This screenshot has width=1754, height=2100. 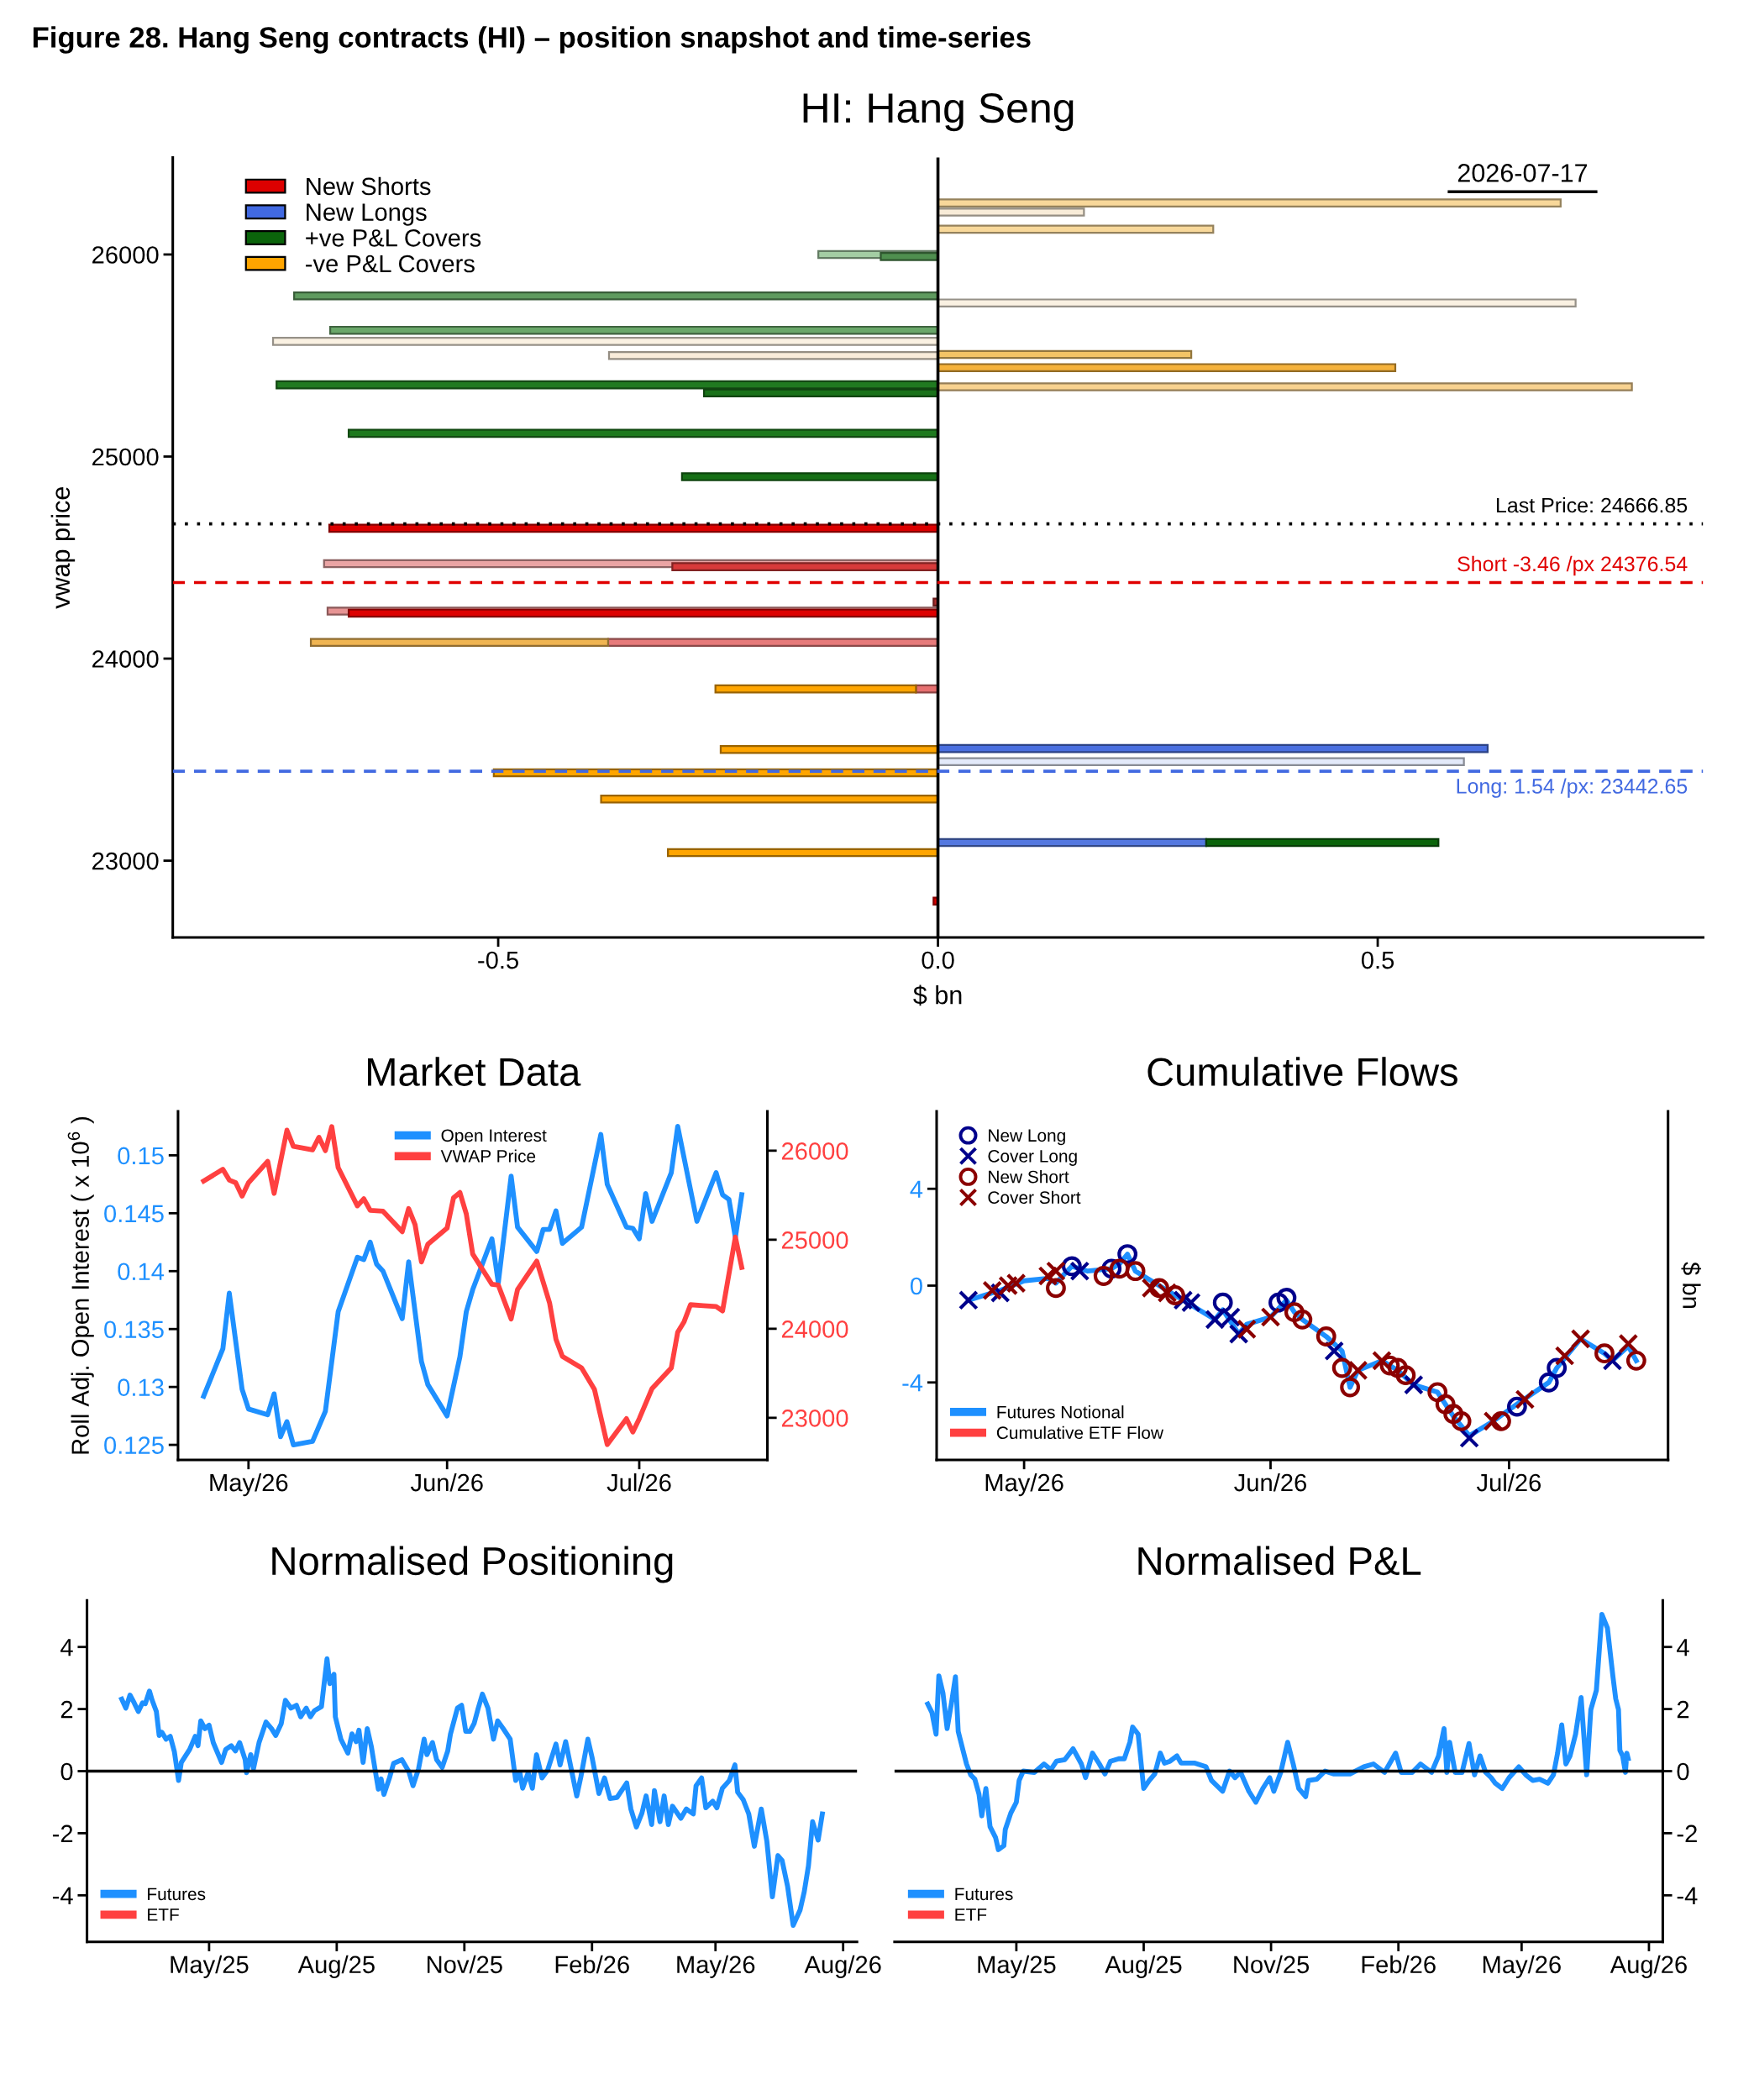 What do you see at coordinates (66, 1709) in the screenshot?
I see `y-tick-label: 2` at bounding box center [66, 1709].